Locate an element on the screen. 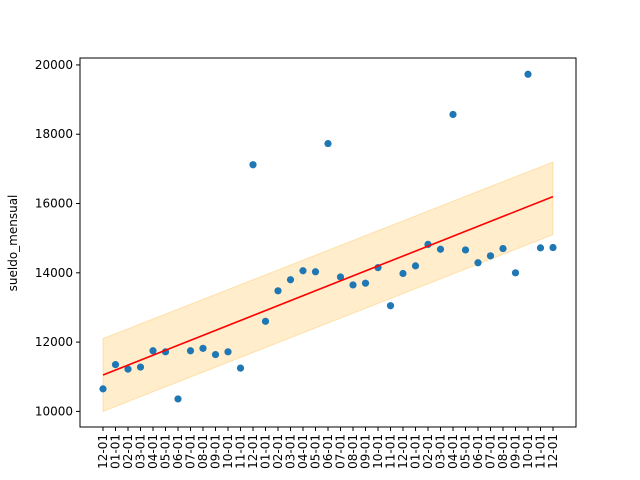 This screenshot has width=640, height=480. y-tick-label: 16000 is located at coordinates (54, 204).